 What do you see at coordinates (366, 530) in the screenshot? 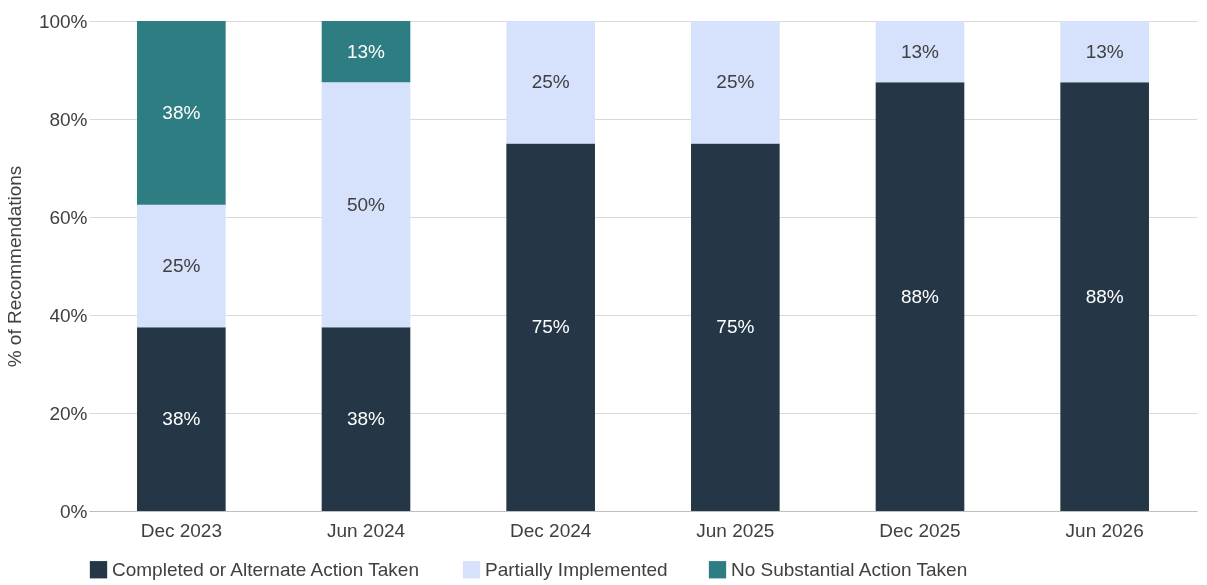
I see `x-tick-label: Jun 2024` at bounding box center [366, 530].